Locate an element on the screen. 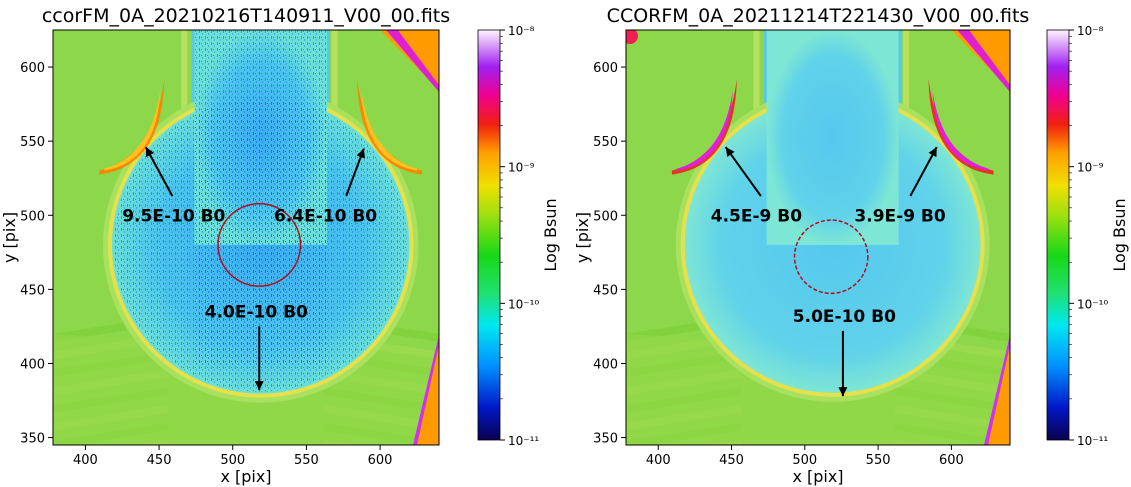  corner-glow-topleft is located at coordinates (632, 37).